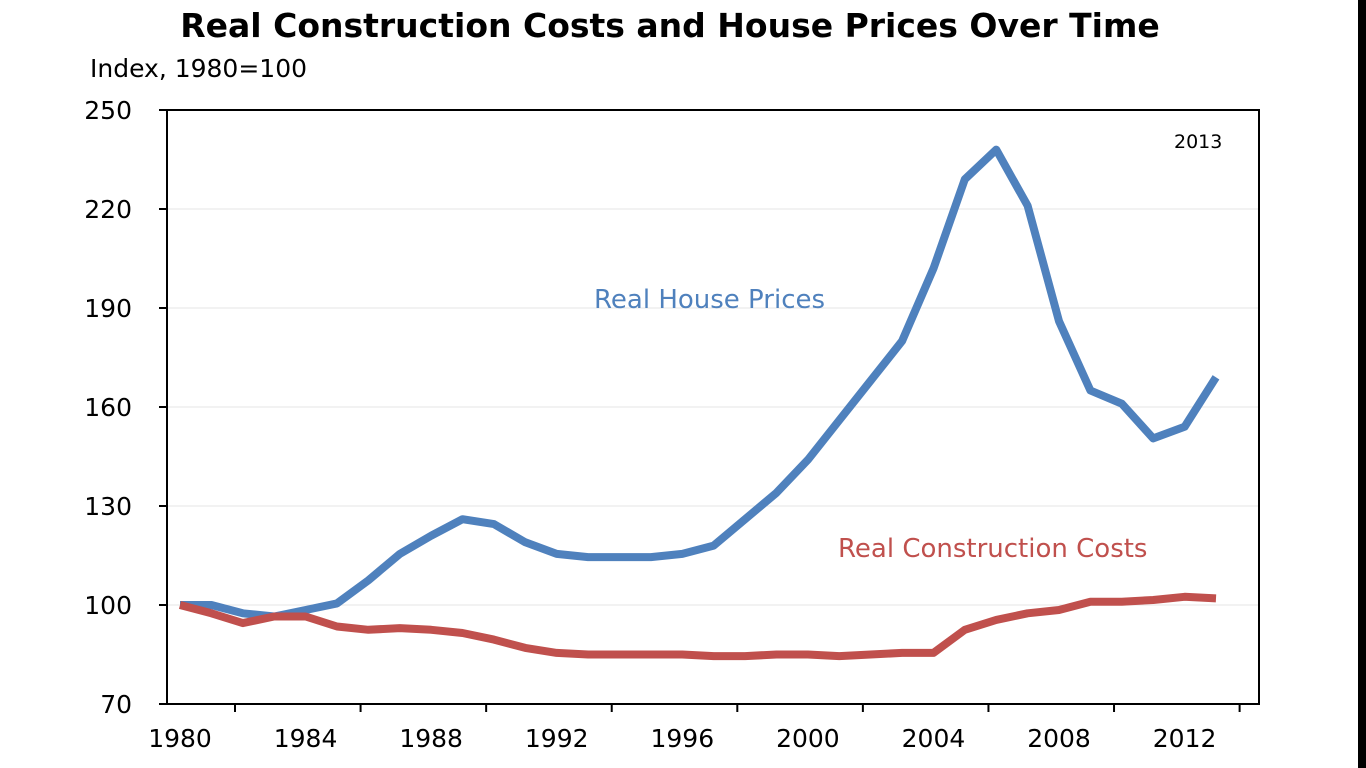 The height and width of the screenshot is (768, 1366). Describe the element at coordinates (1362, 384) in the screenshot. I see `right-edge-border` at that location.